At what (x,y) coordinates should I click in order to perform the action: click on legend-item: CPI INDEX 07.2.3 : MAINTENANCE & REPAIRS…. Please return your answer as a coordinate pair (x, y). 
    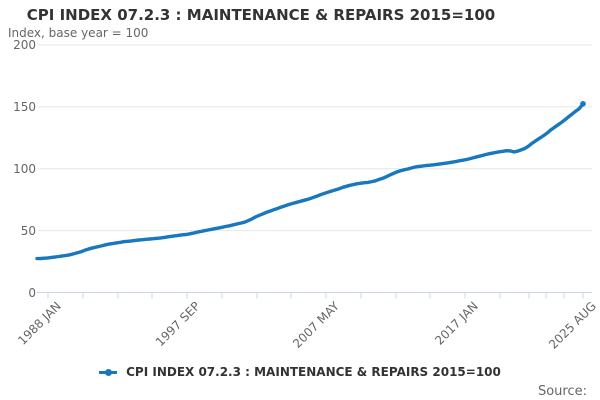
    Looking at the image, I should click on (300, 372).